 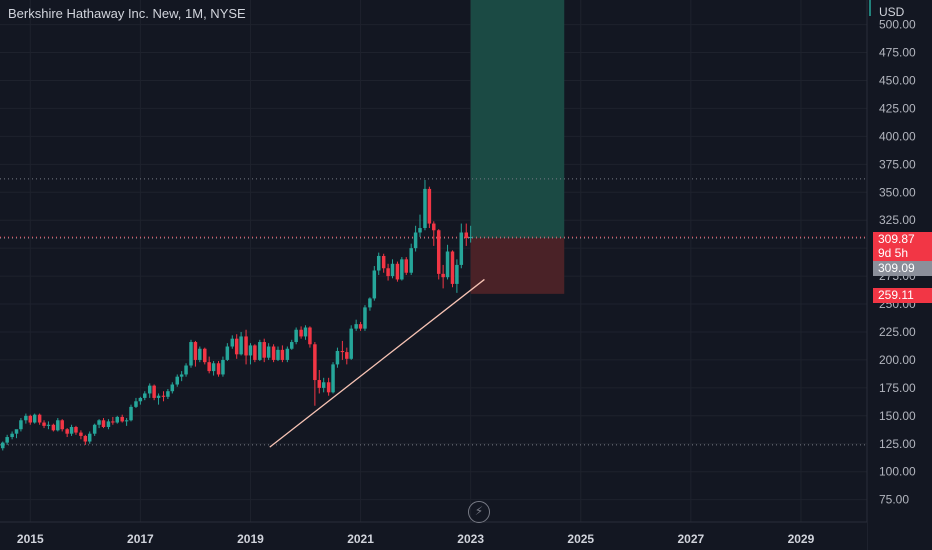 What do you see at coordinates (897, 360) in the screenshot?
I see `price-tick-label: 200.00` at bounding box center [897, 360].